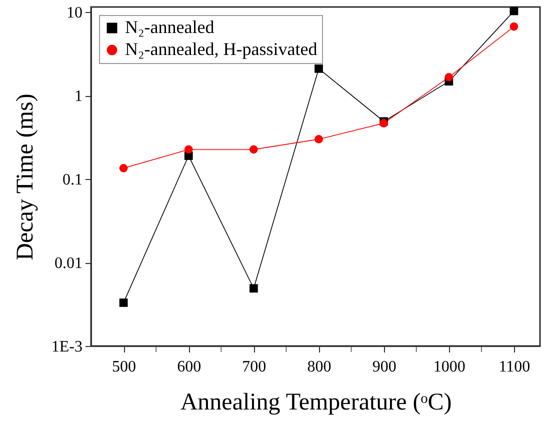 The width and height of the screenshot is (544, 421). What do you see at coordinates (449, 367) in the screenshot?
I see `x-tick-label: 1000` at bounding box center [449, 367].